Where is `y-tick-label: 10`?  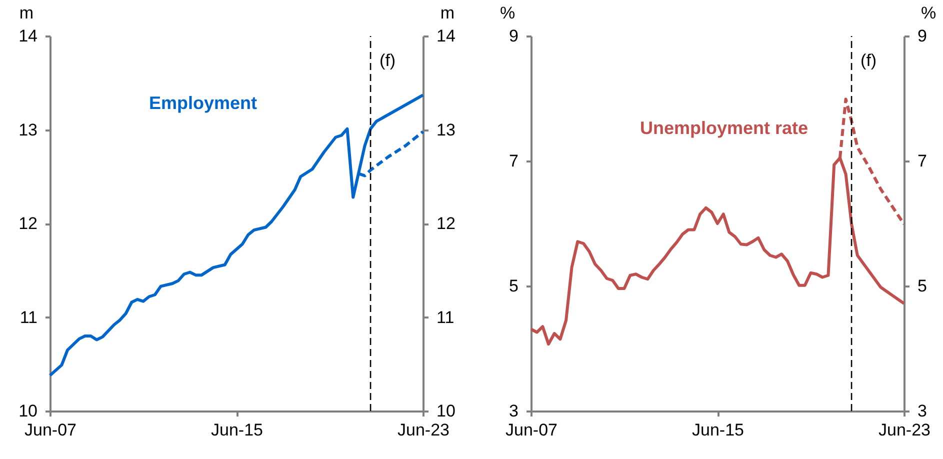
y-tick-label: 10 is located at coordinates (28, 411).